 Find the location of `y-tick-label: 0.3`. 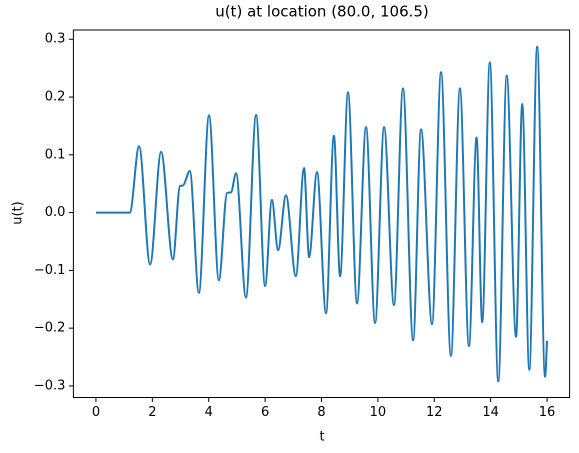

y-tick-label: 0.3 is located at coordinates (55, 39).